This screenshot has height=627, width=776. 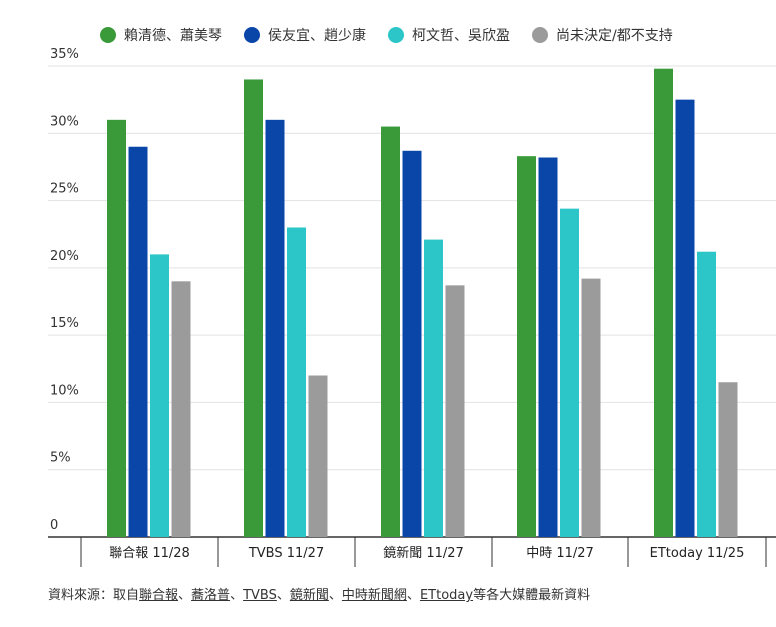 I want to click on y-tick-label: 5%, so click(x=60, y=458).